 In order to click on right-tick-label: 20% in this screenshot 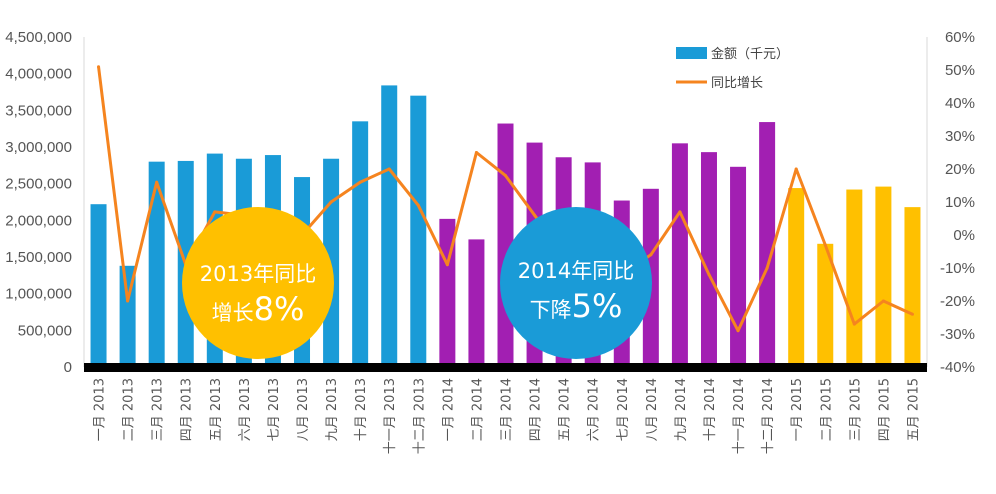, I will do `click(960, 169)`.